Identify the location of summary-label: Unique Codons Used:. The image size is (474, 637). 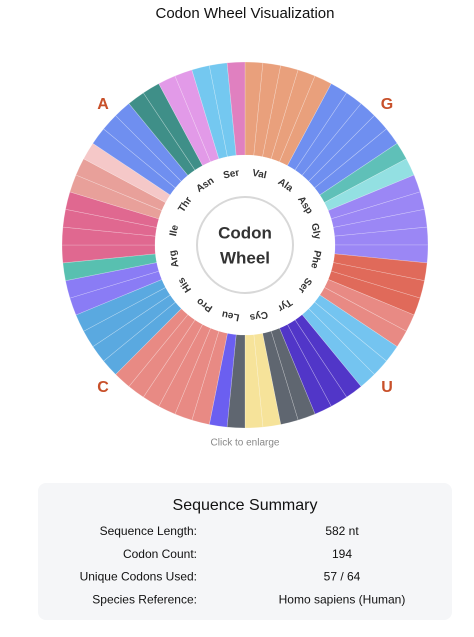
(138, 577).